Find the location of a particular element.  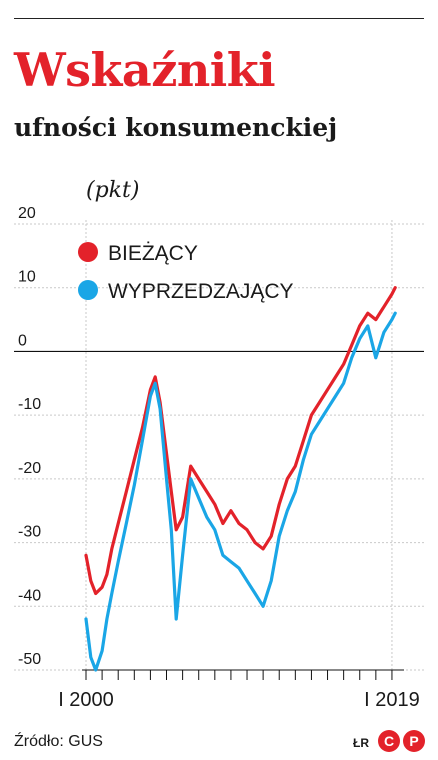

y-tick-label: -50 is located at coordinates (29, 659).